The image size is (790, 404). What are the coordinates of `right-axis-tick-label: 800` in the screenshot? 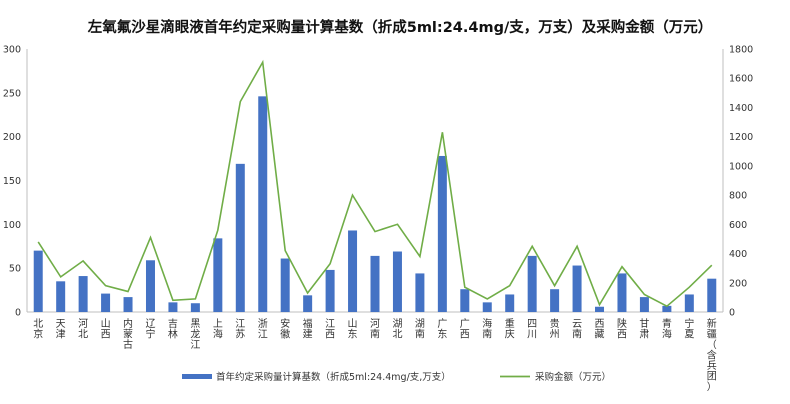 It's located at (738, 196).